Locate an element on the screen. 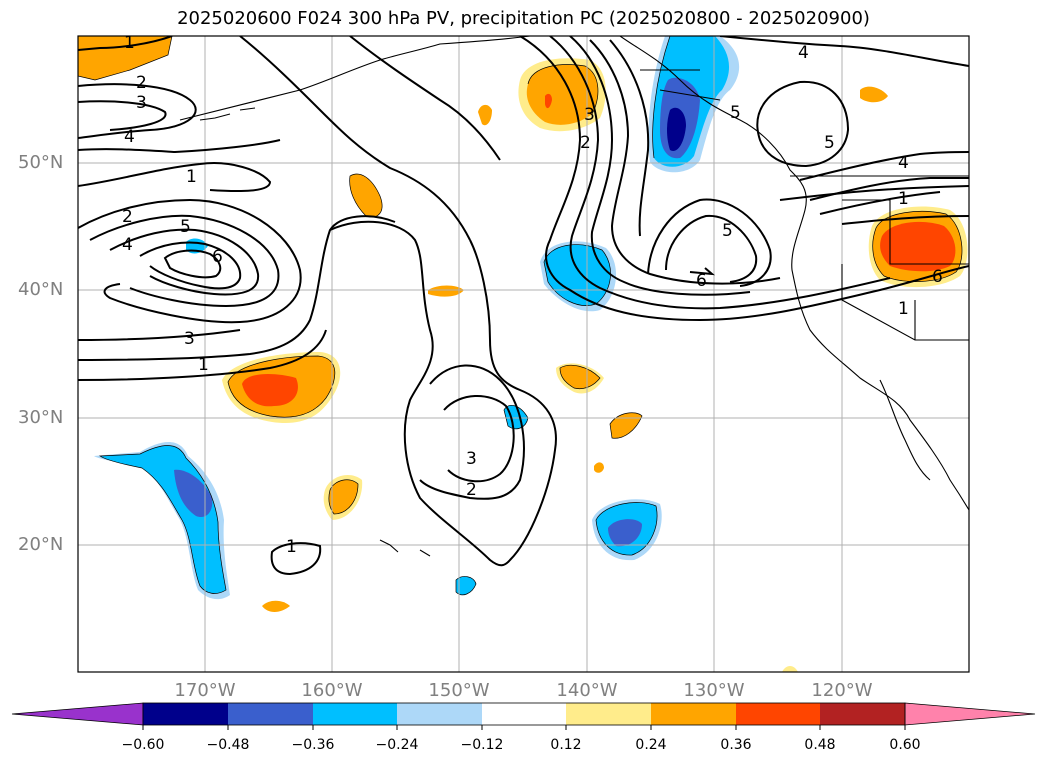 The width and height of the screenshot is (1047, 765). lon-label: 130°W is located at coordinates (714, 690).